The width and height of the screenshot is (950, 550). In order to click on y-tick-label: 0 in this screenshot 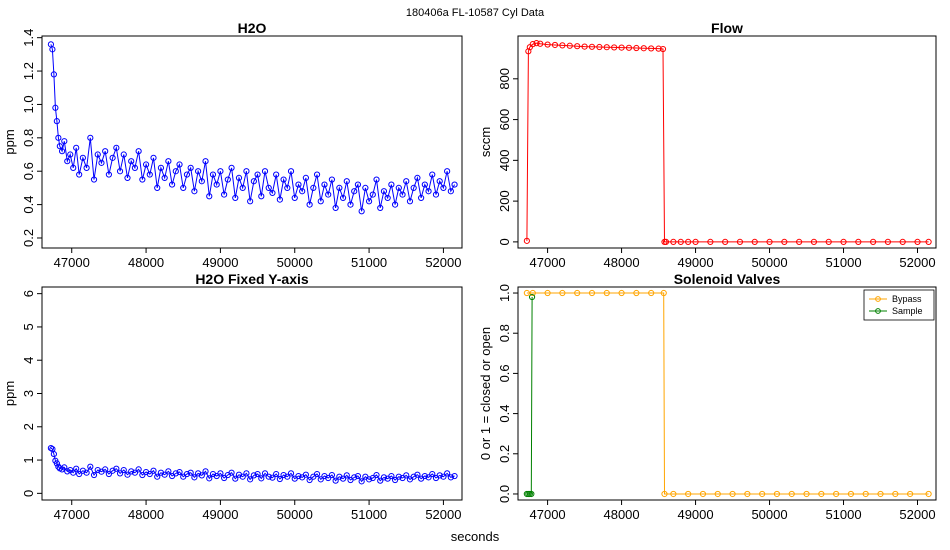, I will do `click(28, 493)`.